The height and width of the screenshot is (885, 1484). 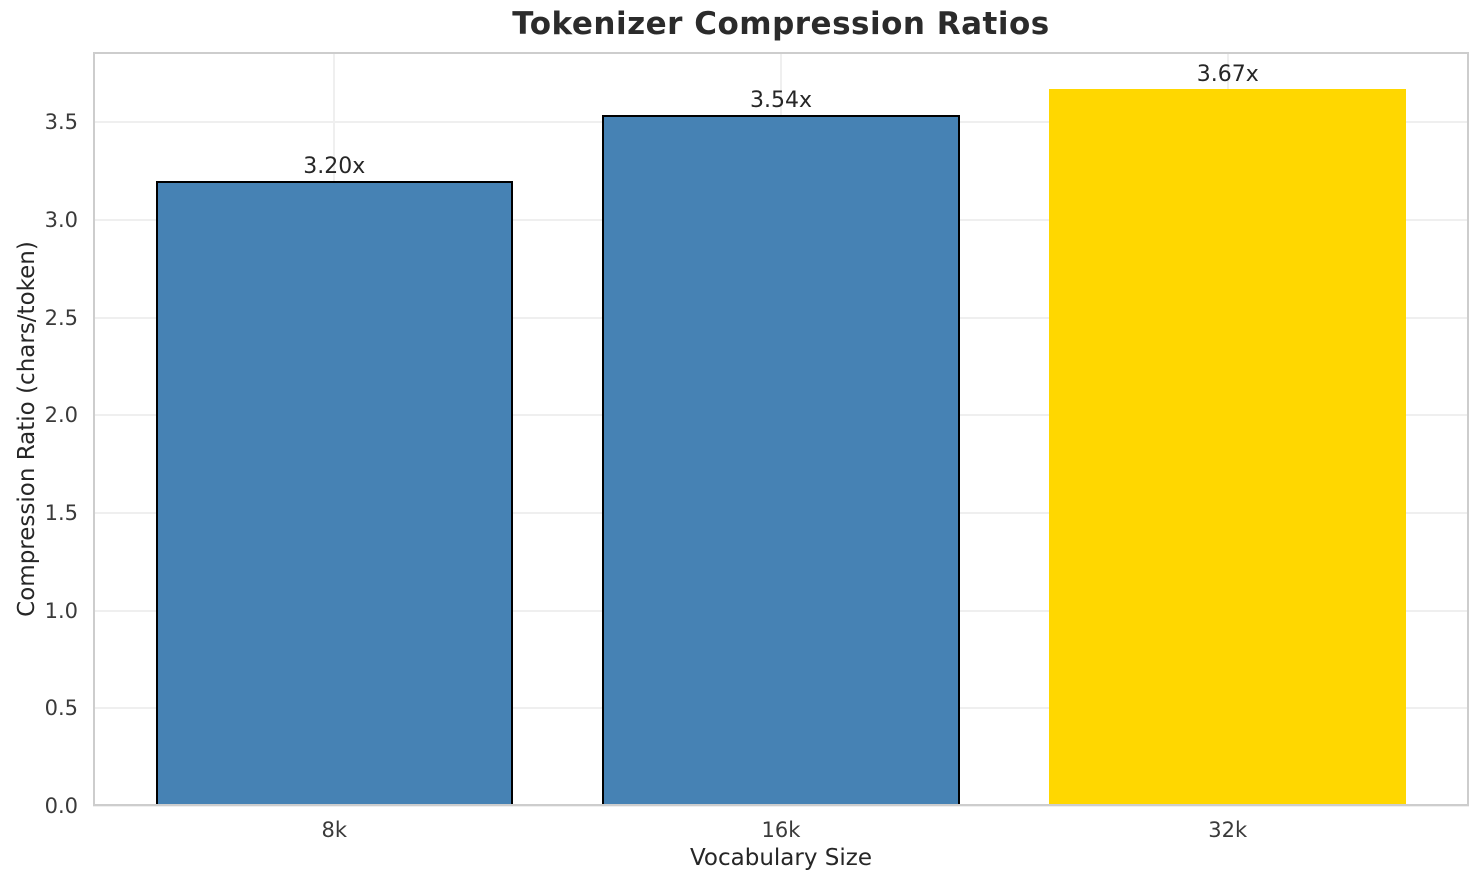 What do you see at coordinates (1228, 830) in the screenshot?
I see `x-tick-label: 32k` at bounding box center [1228, 830].